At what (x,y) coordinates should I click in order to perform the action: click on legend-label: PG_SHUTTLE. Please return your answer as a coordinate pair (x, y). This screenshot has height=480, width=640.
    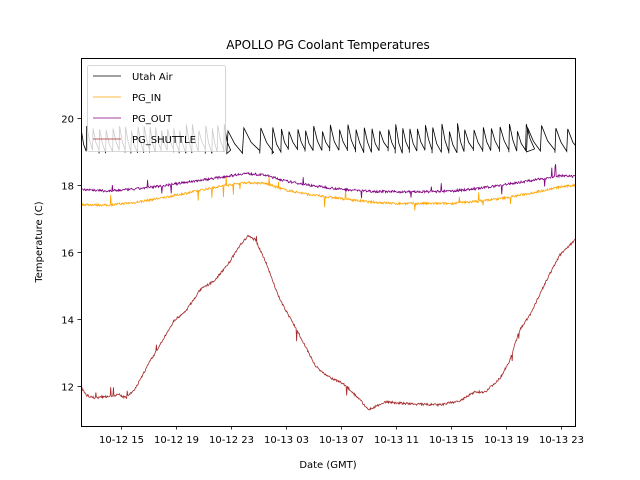
    Looking at the image, I should click on (164, 140).